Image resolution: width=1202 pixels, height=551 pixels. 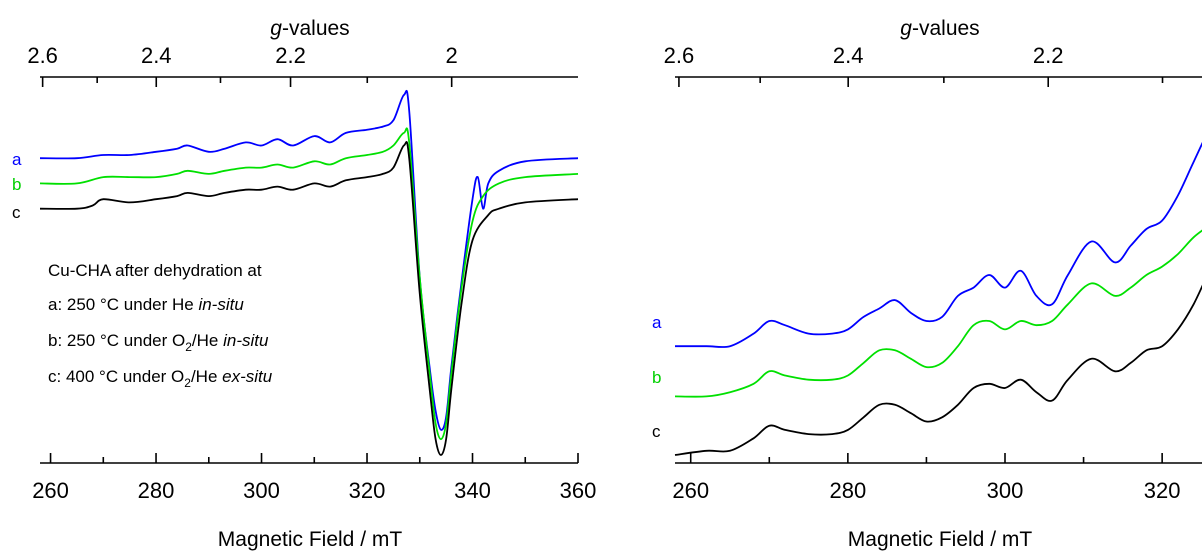 What do you see at coordinates (926, 478) in the screenshot?
I see `right-bottom-ticks: 260 280 300 320` at bounding box center [926, 478].